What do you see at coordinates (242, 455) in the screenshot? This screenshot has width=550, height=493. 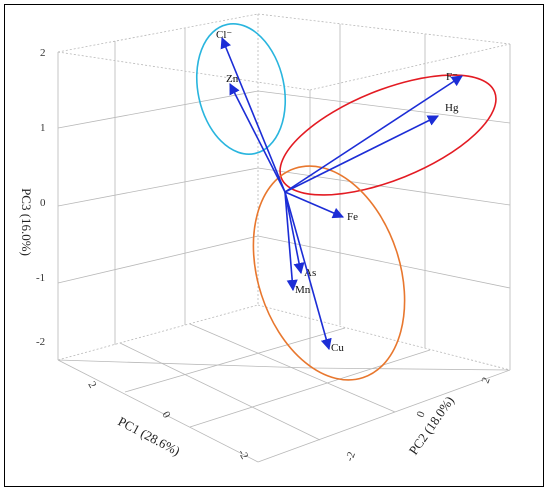 I see `x-tick-label: -2` at bounding box center [242, 455].